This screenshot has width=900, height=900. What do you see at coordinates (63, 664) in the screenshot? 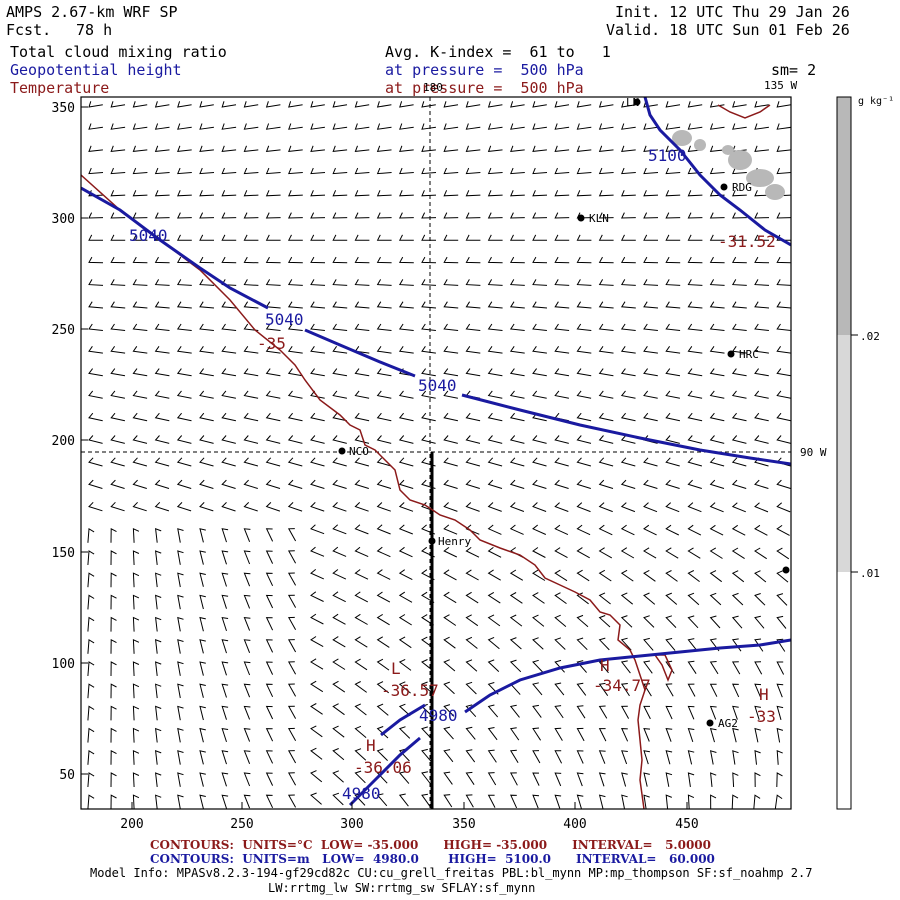
I see `y-tick-100: 100` at bounding box center [63, 664].